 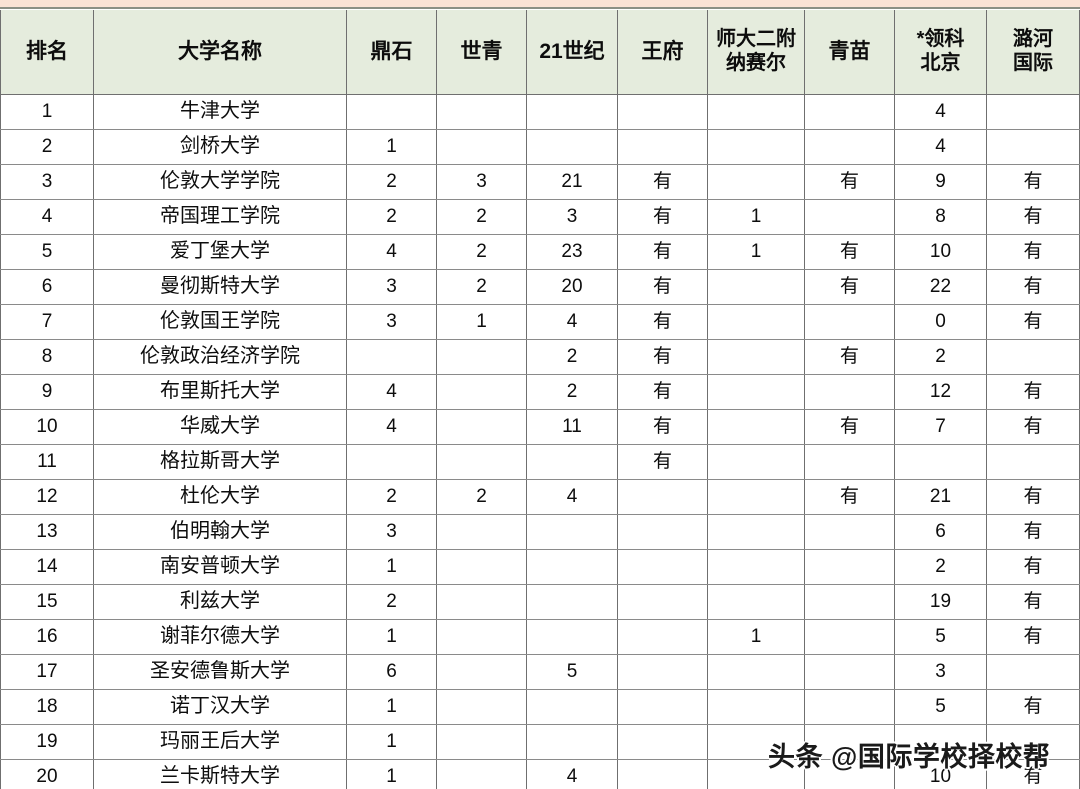 I want to click on column-header-21century: 21世纪, so click(x=572, y=52).